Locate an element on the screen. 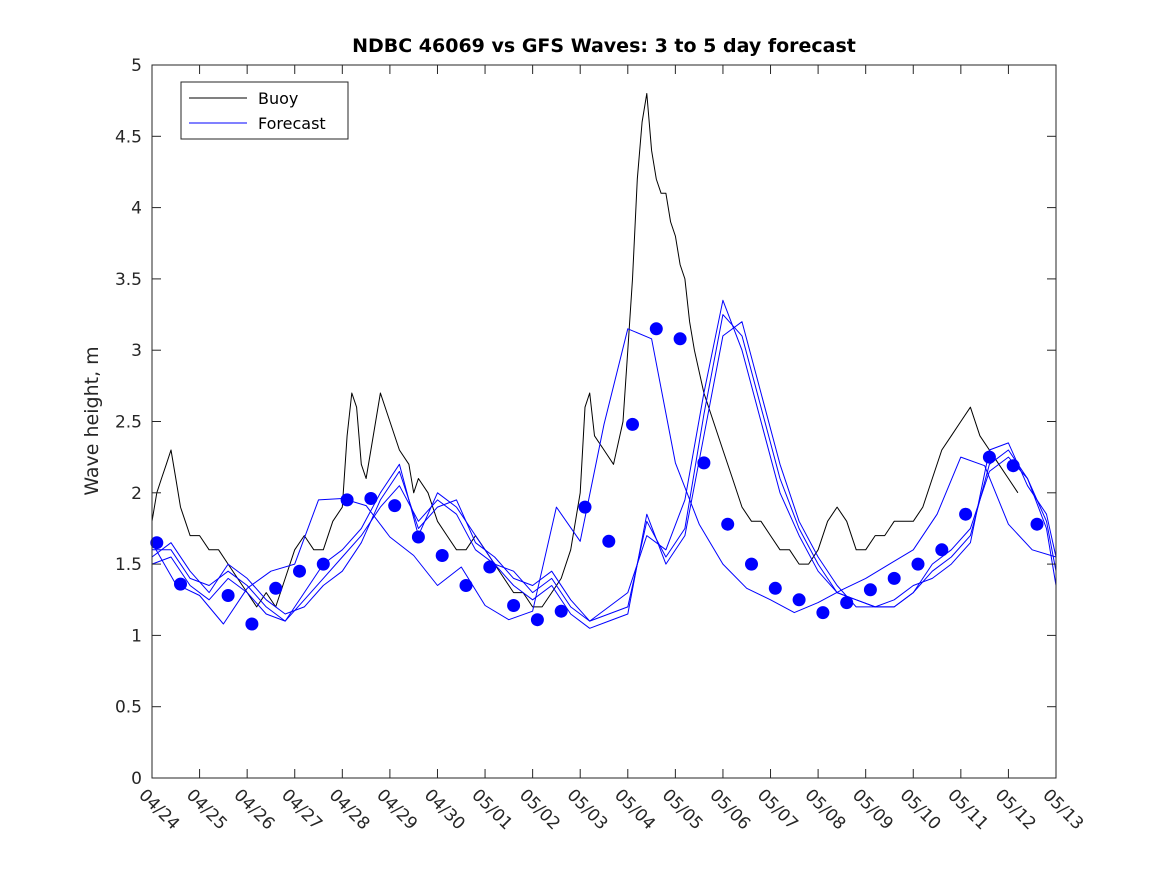 This screenshot has width=1167, height=875. y-tick-label: 2.5 is located at coordinates (128, 423).